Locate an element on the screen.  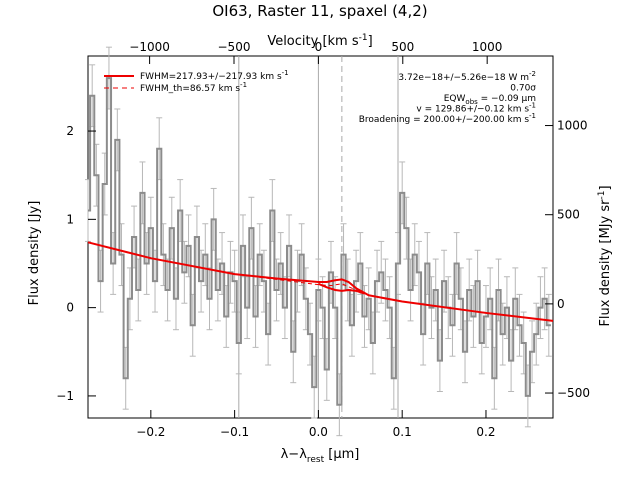
y-tick-label: 1 is located at coordinates (70, 219).